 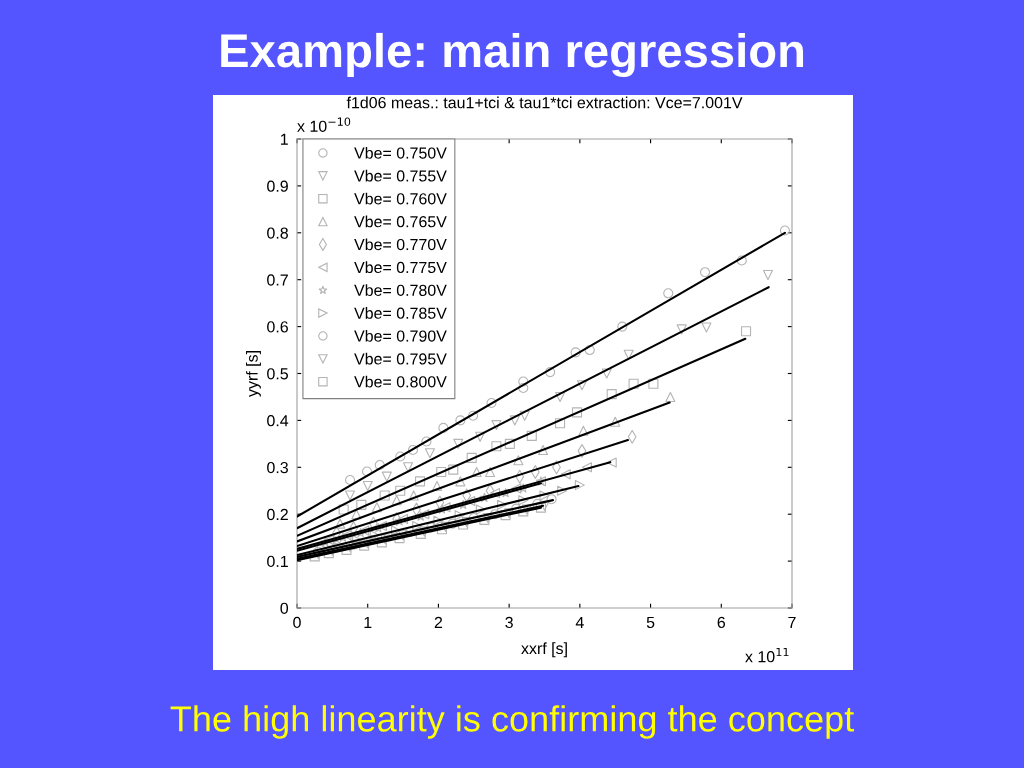 What do you see at coordinates (544, 650) in the screenshot?
I see `x-axis-title: xxrf [s]` at bounding box center [544, 650].